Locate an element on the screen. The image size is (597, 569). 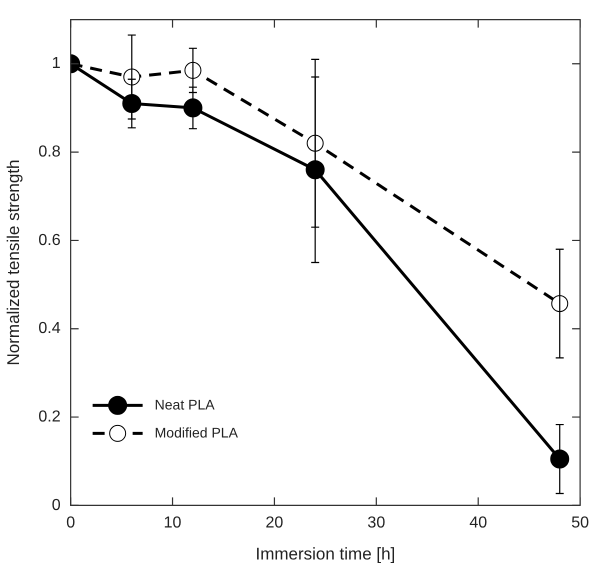
x-tick-label: 20 is located at coordinates (275, 523).